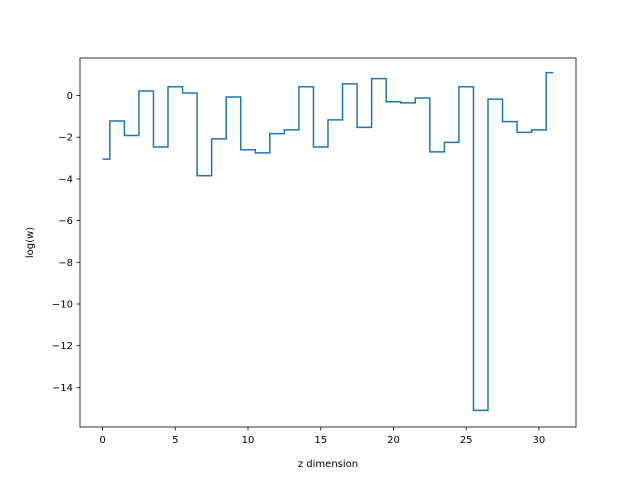 This screenshot has width=640, height=480. What do you see at coordinates (102, 440) in the screenshot?
I see `x-tick-label: 0` at bounding box center [102, 440].